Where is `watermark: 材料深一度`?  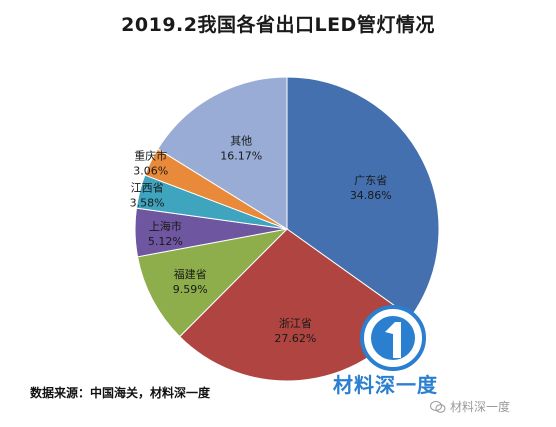 watermark: 材料深一度 is located at coordinates (470, 406).